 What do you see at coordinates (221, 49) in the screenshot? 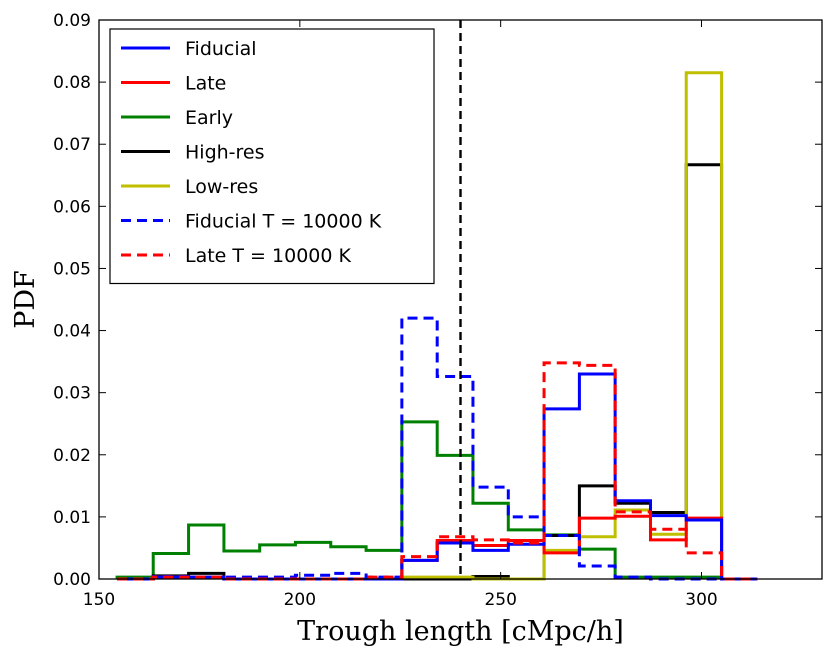
I see `legend-label: Fiducial` at bounding box center [221, 49].